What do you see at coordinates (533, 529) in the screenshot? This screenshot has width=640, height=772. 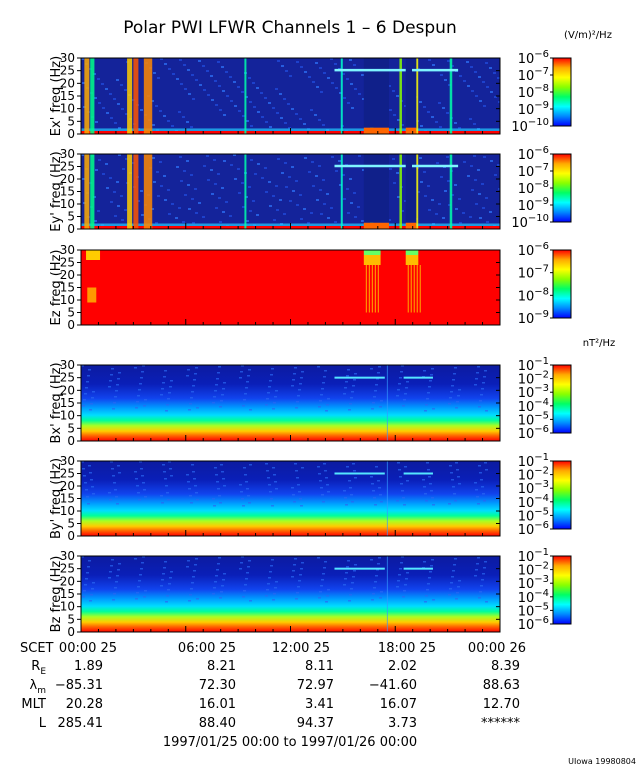 I see `cbtick-label-by--6: 10⁻⁶` at bounding box center [533, 529].